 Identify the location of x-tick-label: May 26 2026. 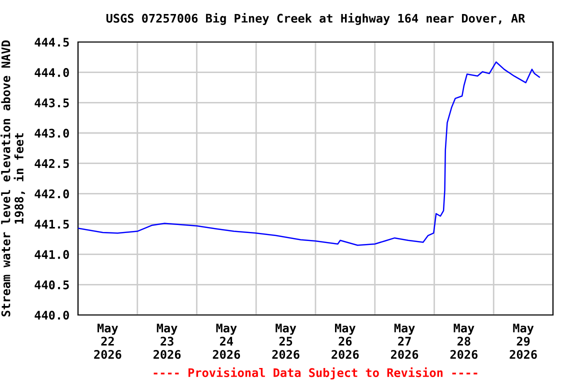
(345, 341).